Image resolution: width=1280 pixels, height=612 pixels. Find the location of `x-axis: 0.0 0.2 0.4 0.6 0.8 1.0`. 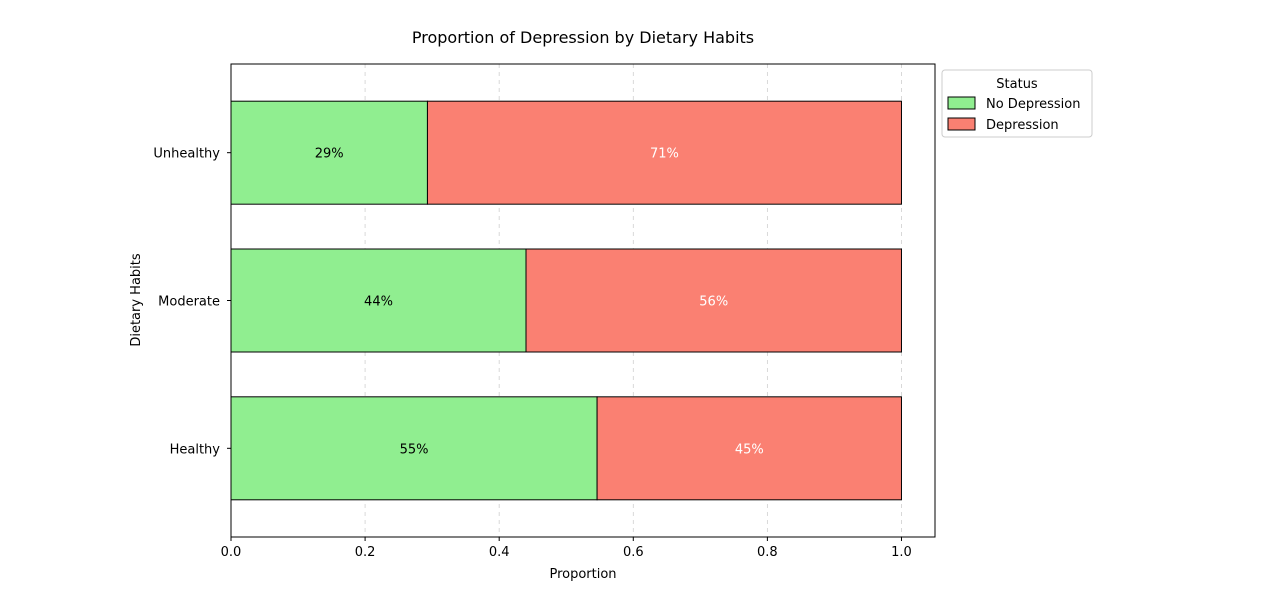

x-axis: 0.0 0.2 0.4 0.6 0.8 1.0 is located at coordinates (566, 548).